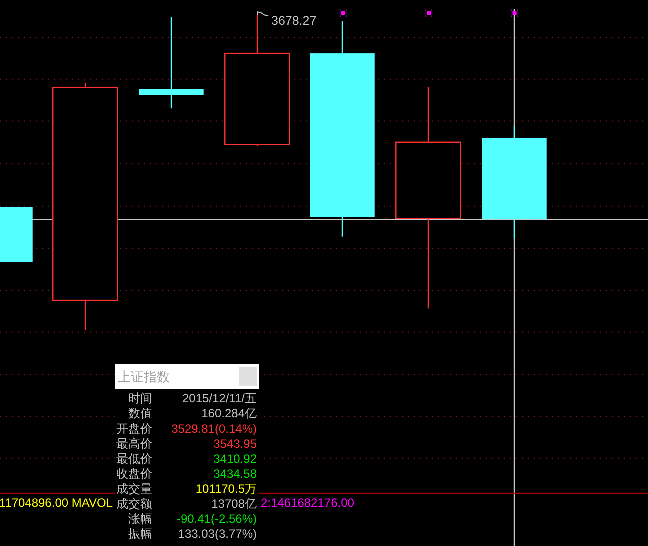 This screenshot has height=546, width=648. I want to click on text: 3543.95, so click(236, 443).